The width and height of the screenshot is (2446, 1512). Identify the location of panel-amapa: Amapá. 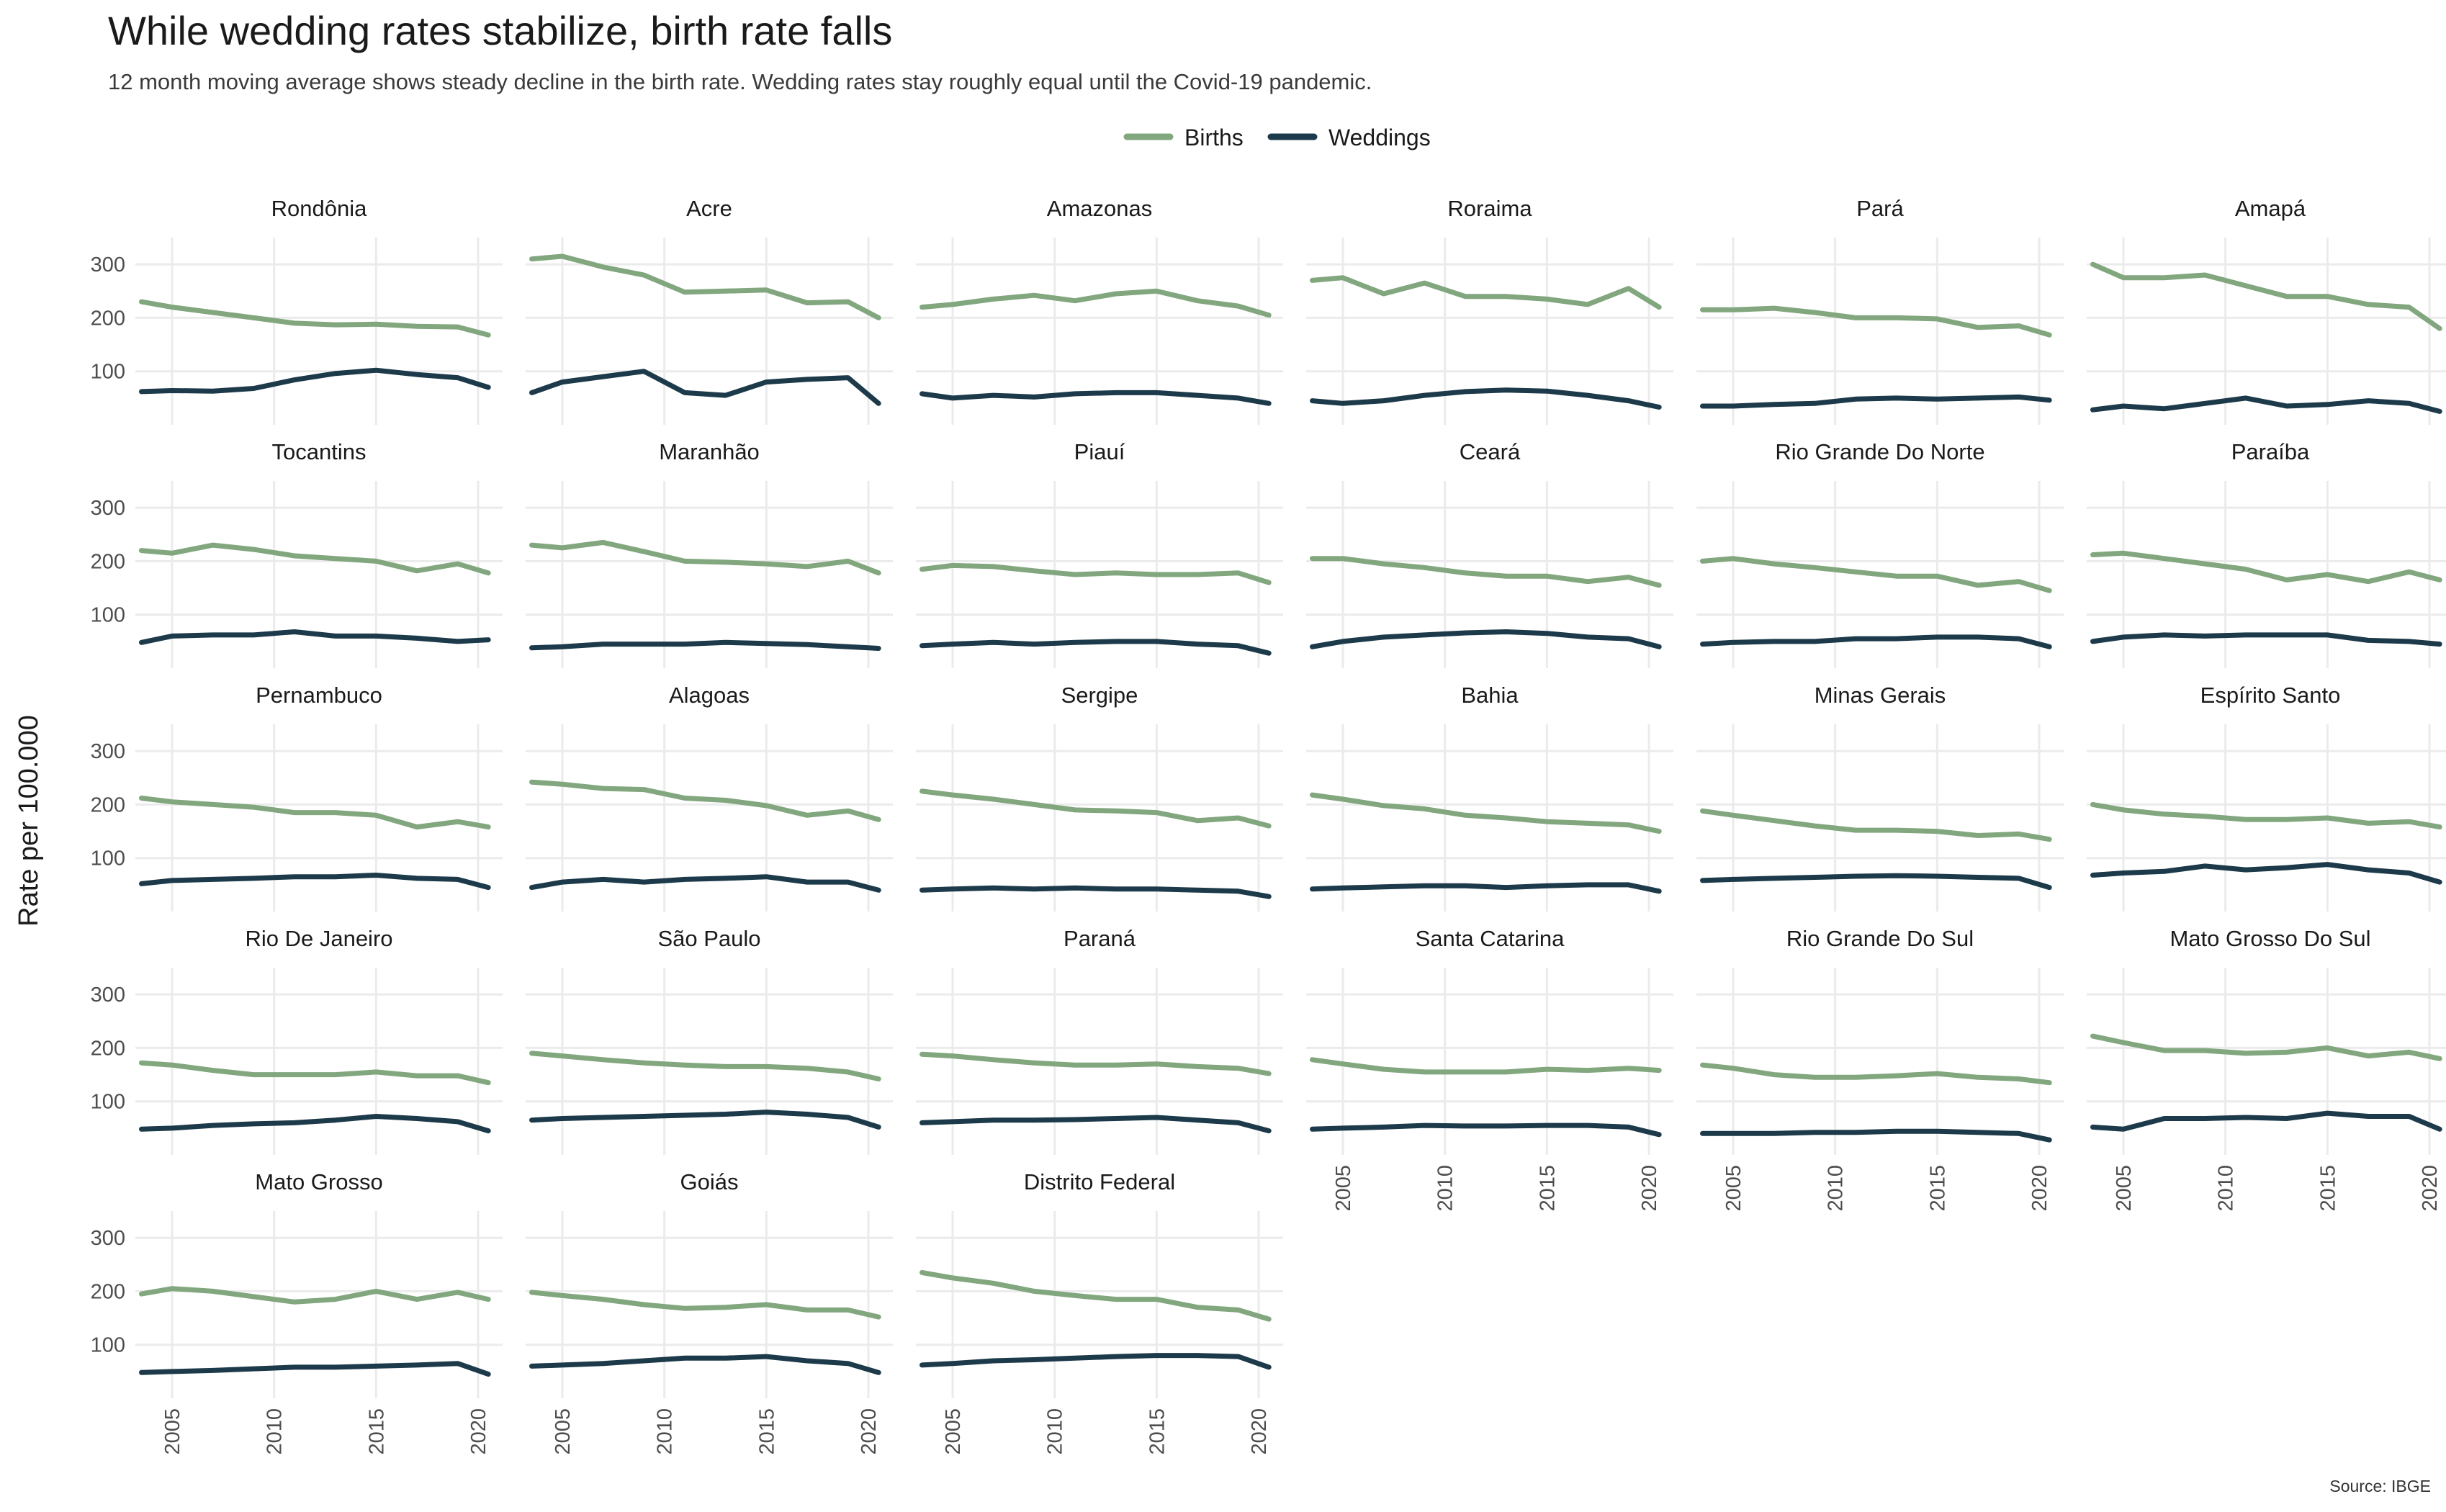
(2266, 310).